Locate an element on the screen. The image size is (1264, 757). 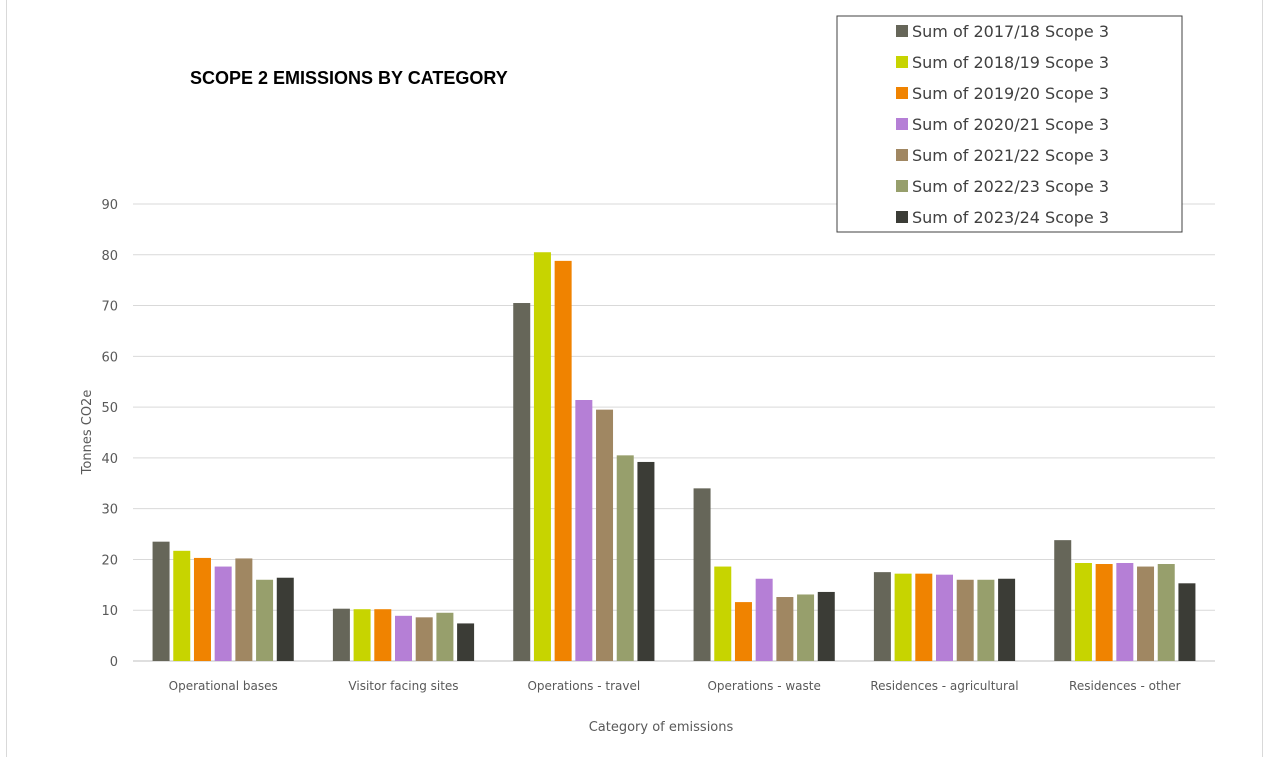
chart-border-left is located at coordinates (6, 378).